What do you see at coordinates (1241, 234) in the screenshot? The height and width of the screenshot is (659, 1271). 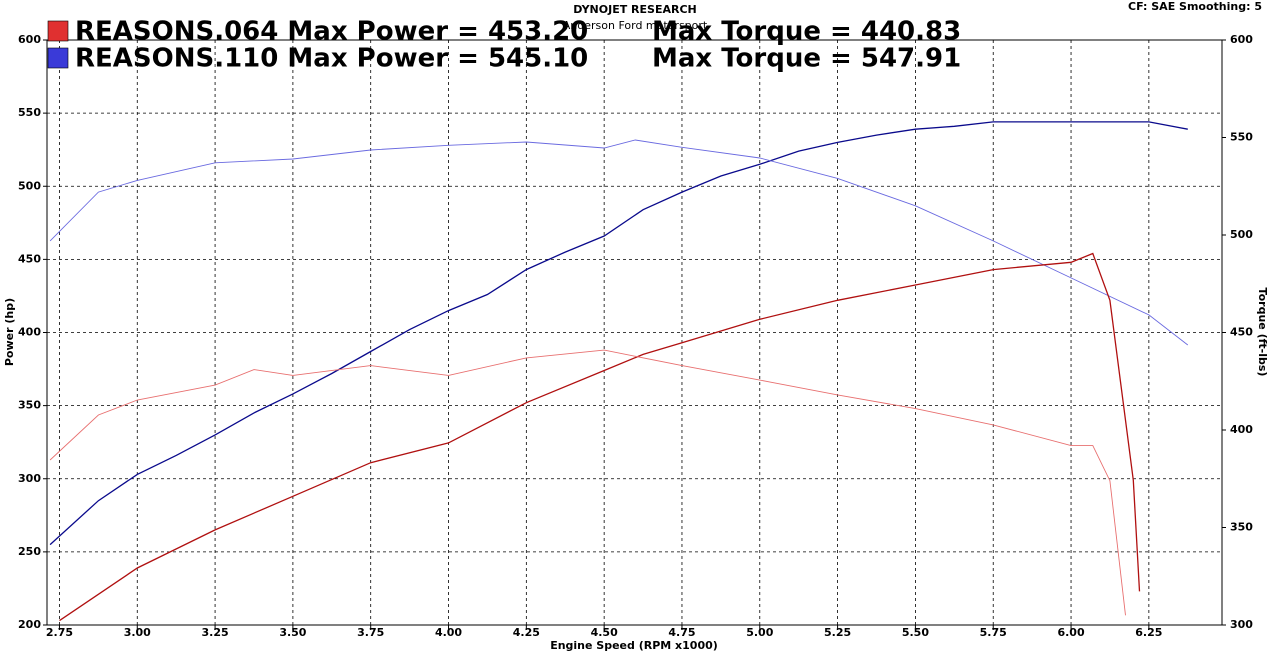 I see `y2-tick-label: 500` at bounding box center [1241, 234].